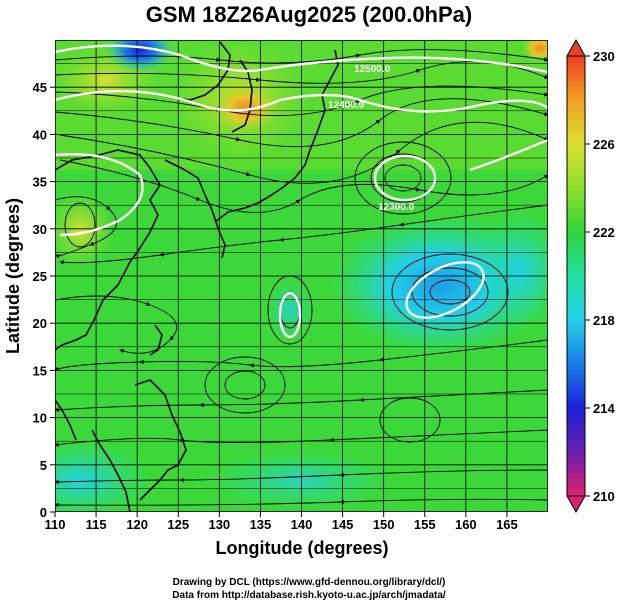  Describe the element at coordinates (44, 300) in the screenshot. I see `y-axis: 0 5 10 15 20 25 30 35 40 45` at that location.